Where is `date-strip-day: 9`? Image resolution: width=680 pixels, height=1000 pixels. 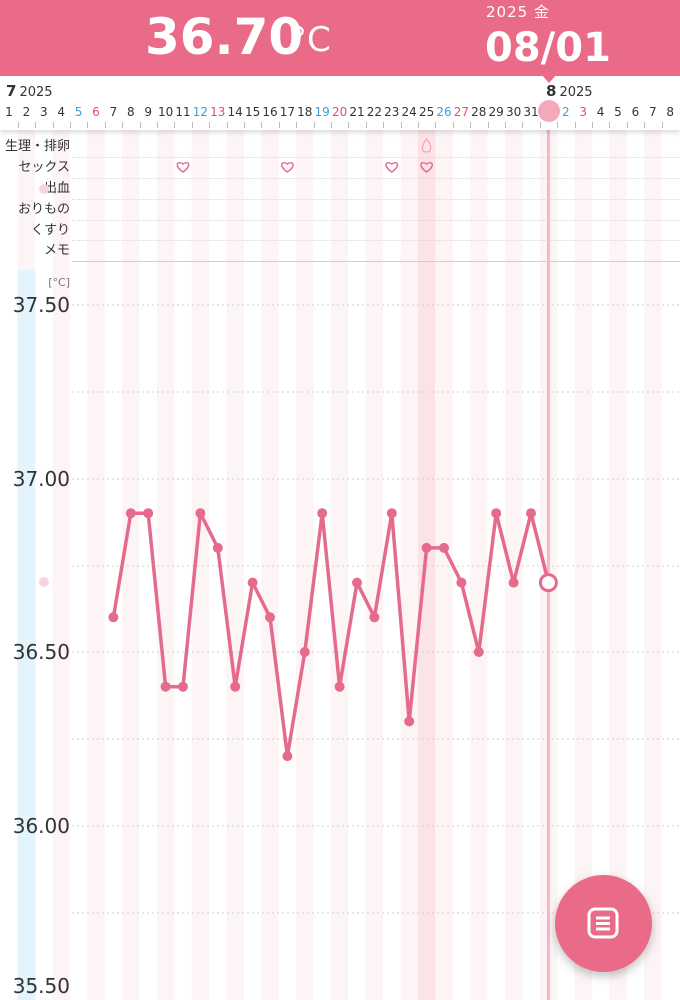 date-strip-day: 9 is located at coordinates (148, 112).